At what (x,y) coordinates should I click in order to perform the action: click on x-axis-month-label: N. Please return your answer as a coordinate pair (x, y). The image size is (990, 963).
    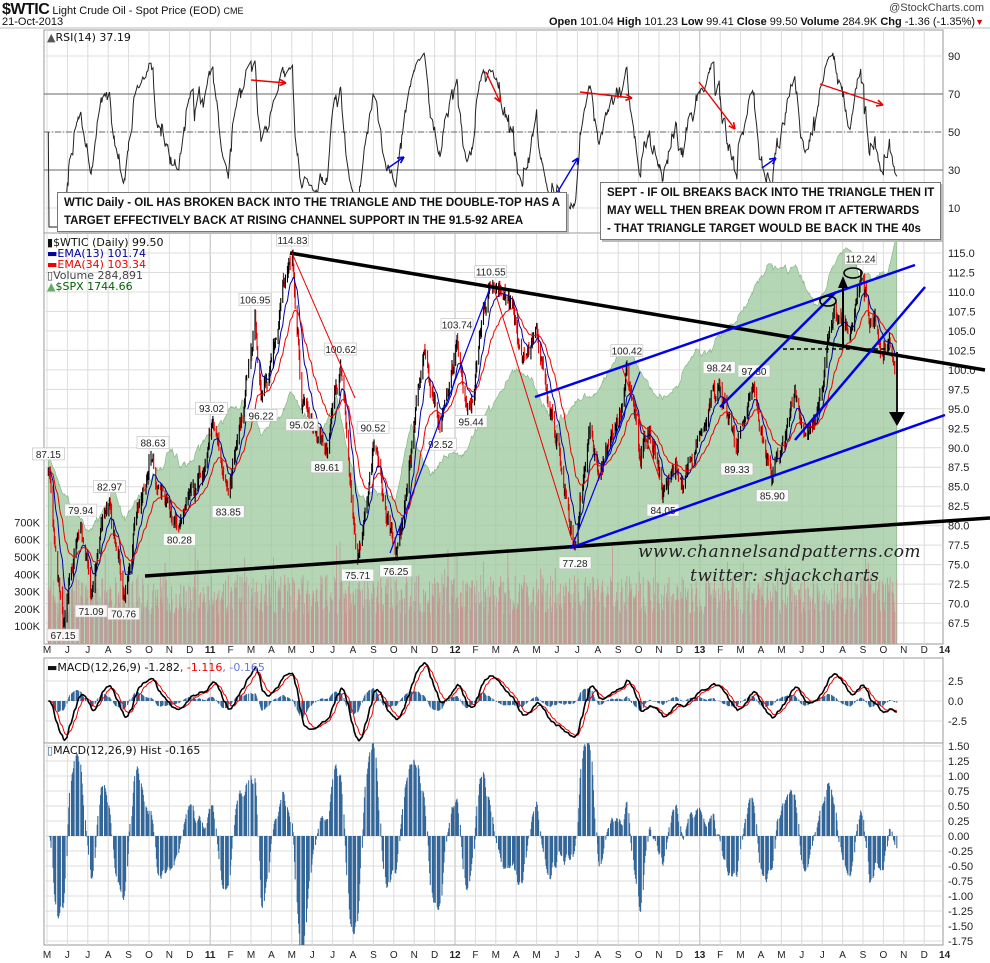
    Looking at the image, I should click on (169, 650).